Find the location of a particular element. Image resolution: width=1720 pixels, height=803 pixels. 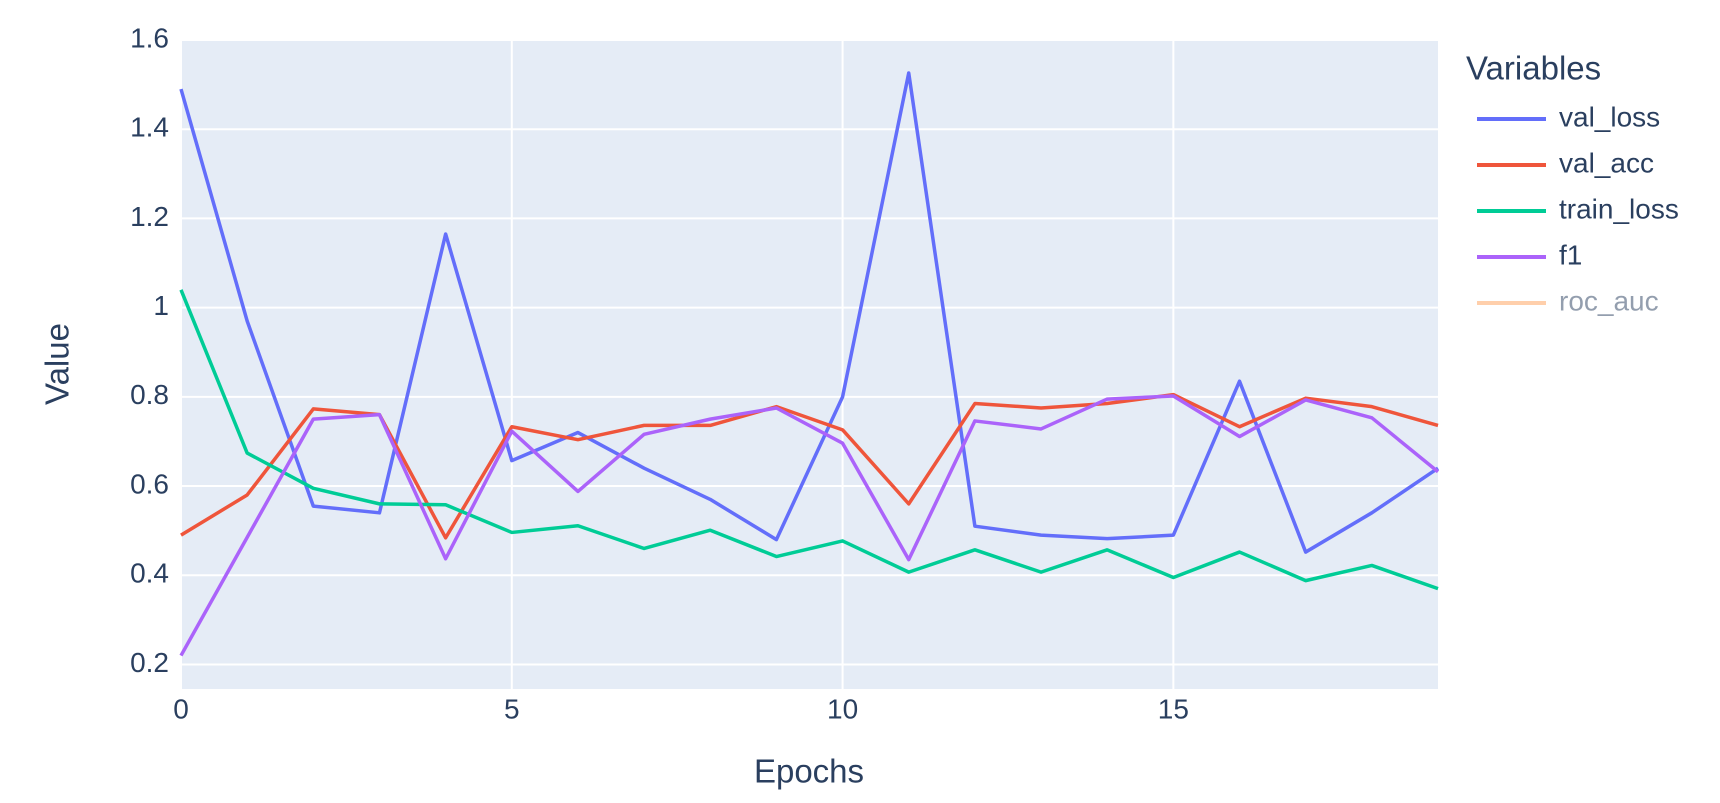

y-tick-label: 1.6 is located at coordinates (149, 37).